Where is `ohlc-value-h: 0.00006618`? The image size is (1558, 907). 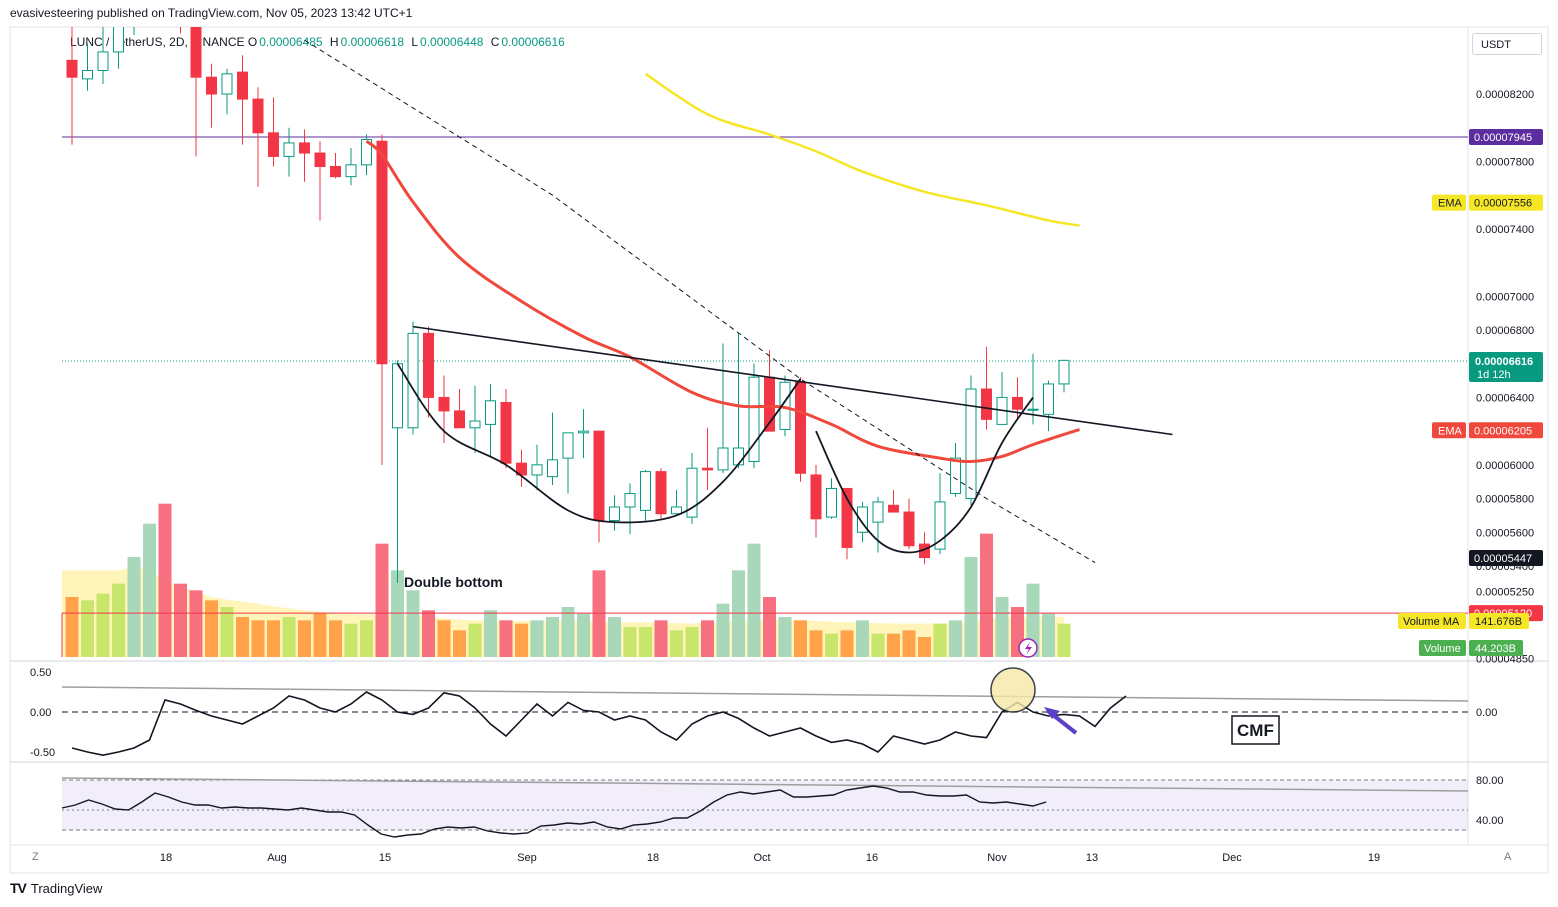
ohlc-value-h: 0.00006618 is located at coordinates (372, 42).